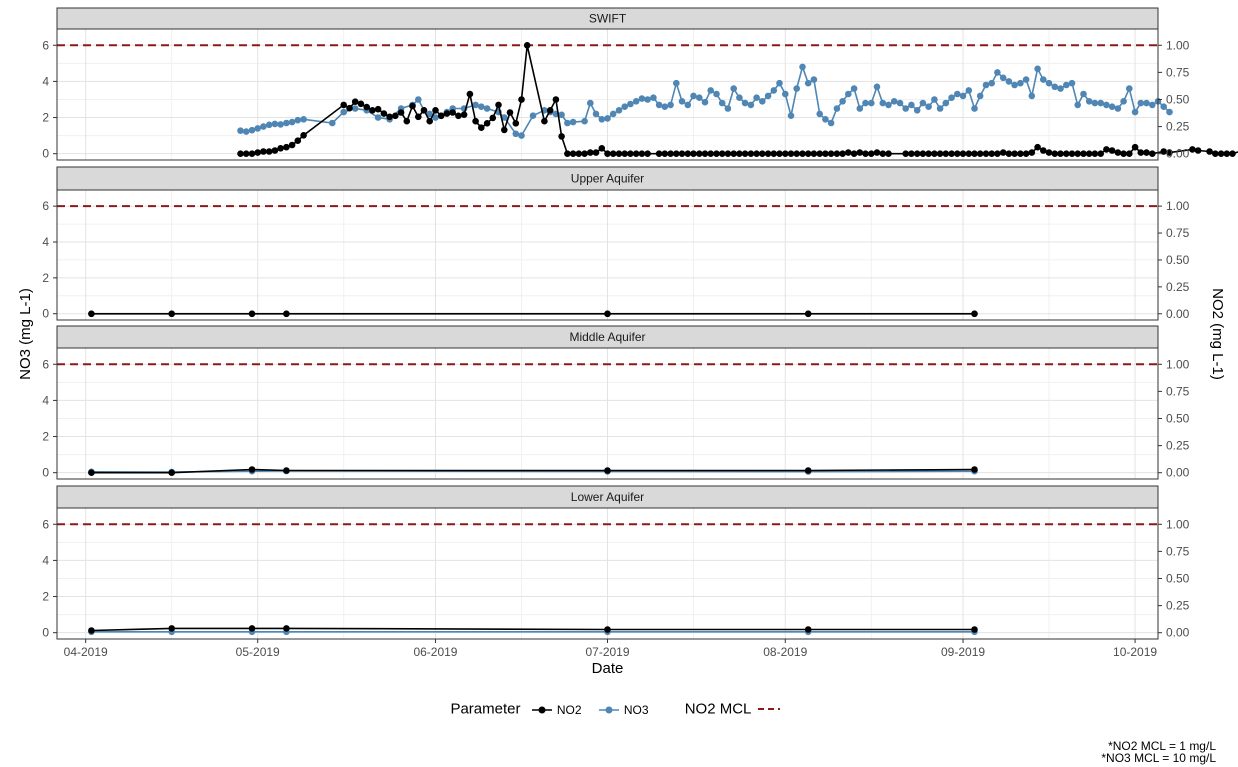 The image size is (1238, 767). What do you see at coordinates (785, 652) in the screenshot?
I see `x-tick-label: 08-2019` at bounding box center [785, 652].